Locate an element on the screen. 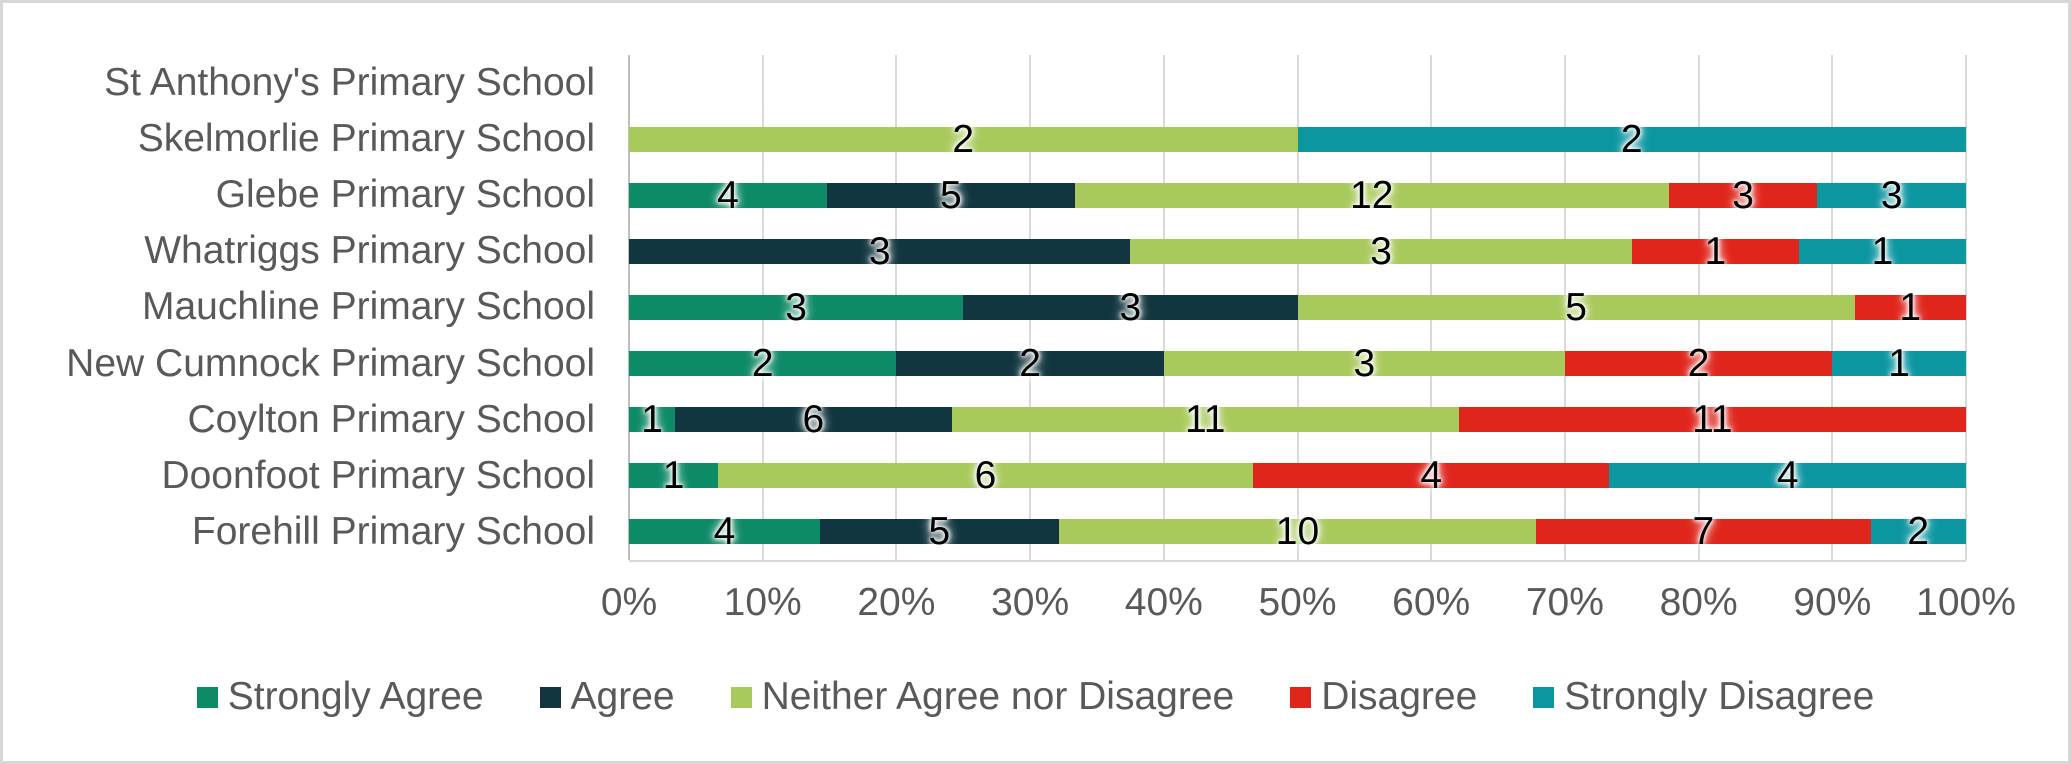 This screenshot has height=764, width=2071. x-tick-label: 80% is located at coordinates (1698, 602).